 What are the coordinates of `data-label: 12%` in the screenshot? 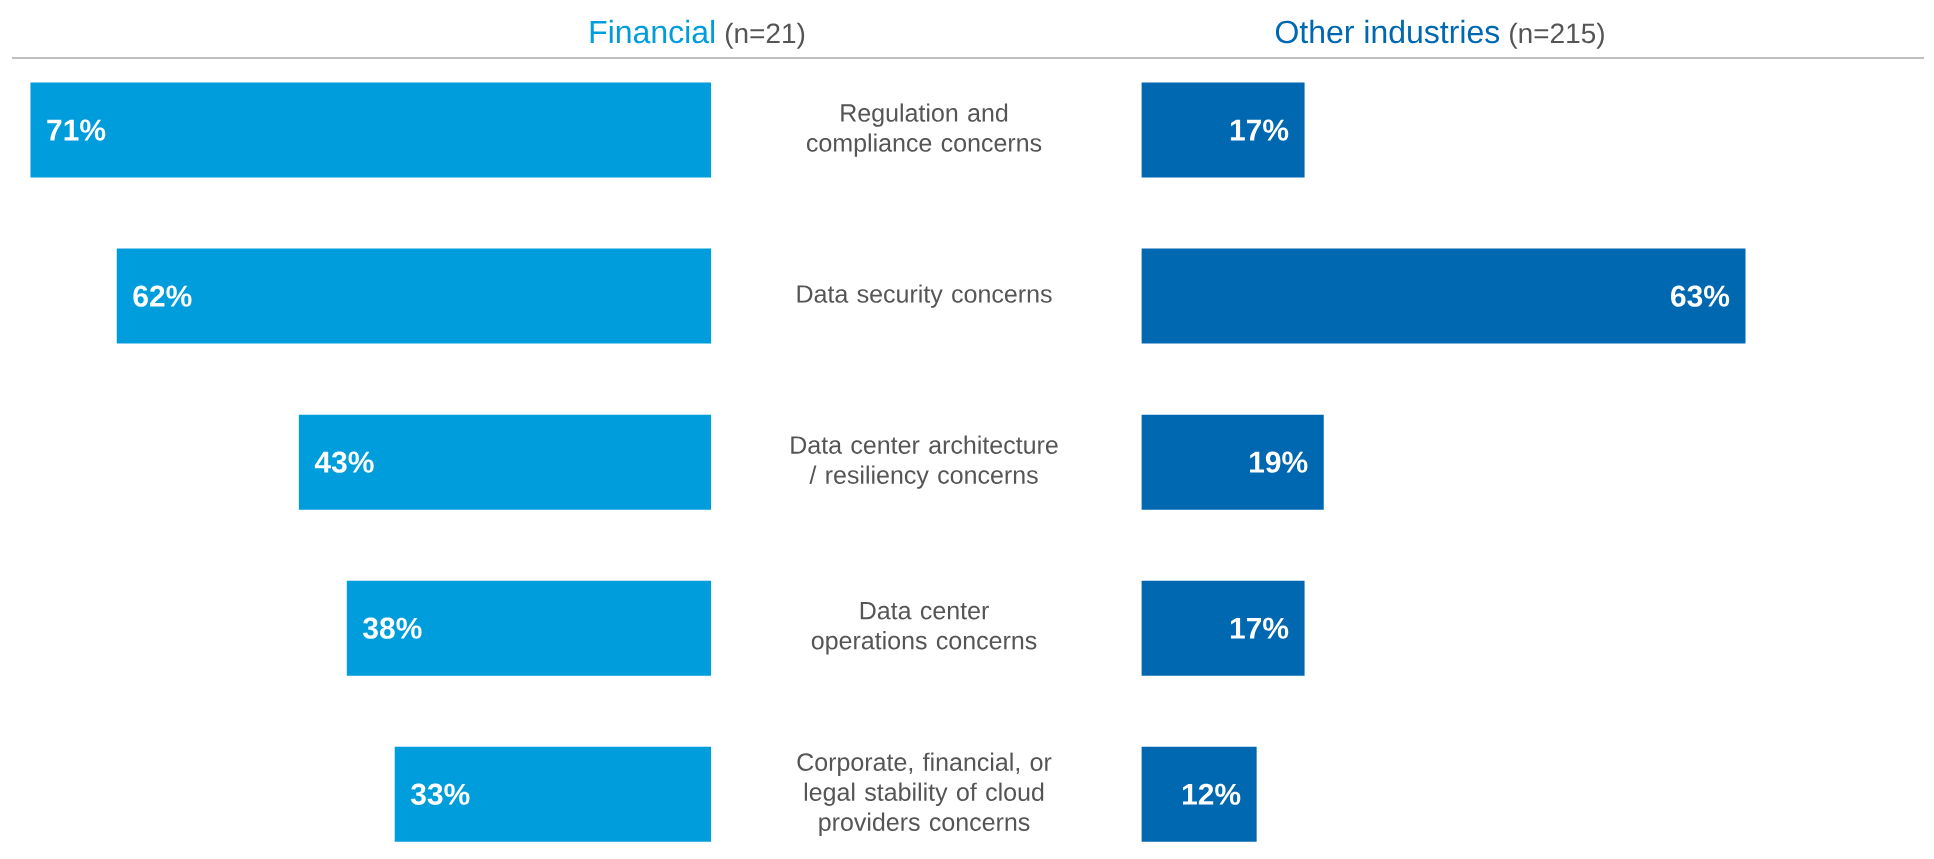 It's located at (1211, 794).